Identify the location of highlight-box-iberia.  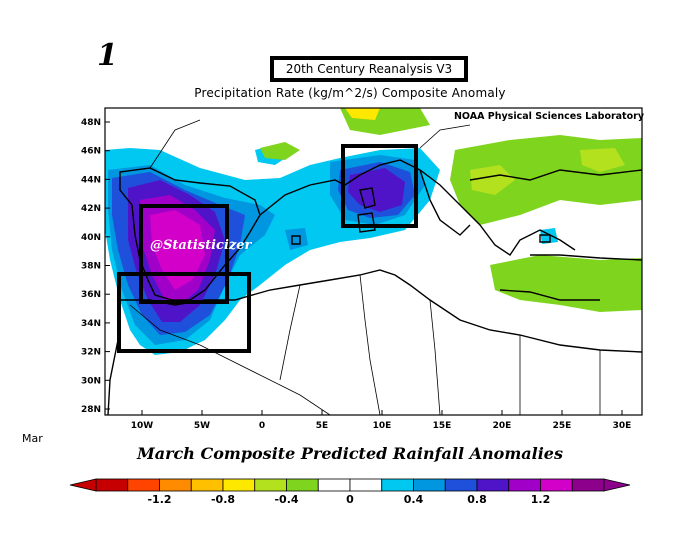
(184, 254).